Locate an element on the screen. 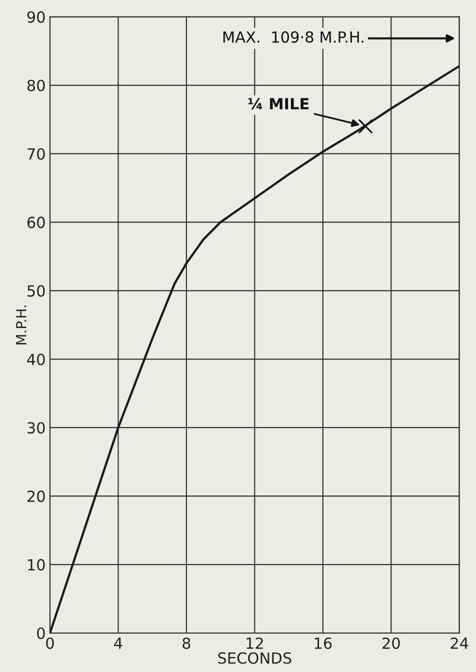 The width and height of the screenshot is (476, 672). x-tick-label: 20 is located at coordinates (391, 643).